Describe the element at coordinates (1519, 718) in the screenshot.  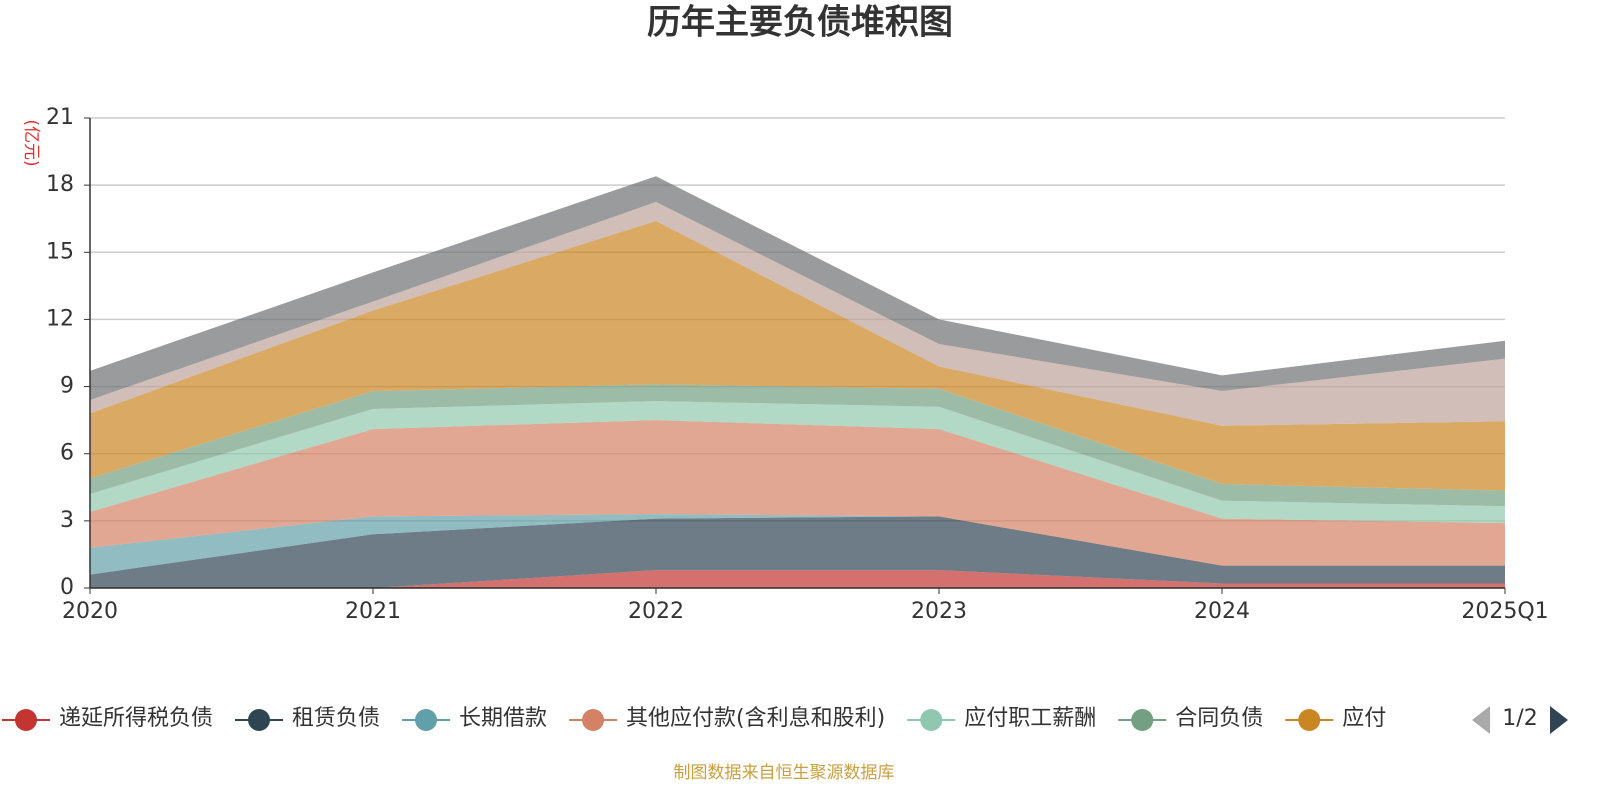
I see `legend-page: 1/2` at that location.